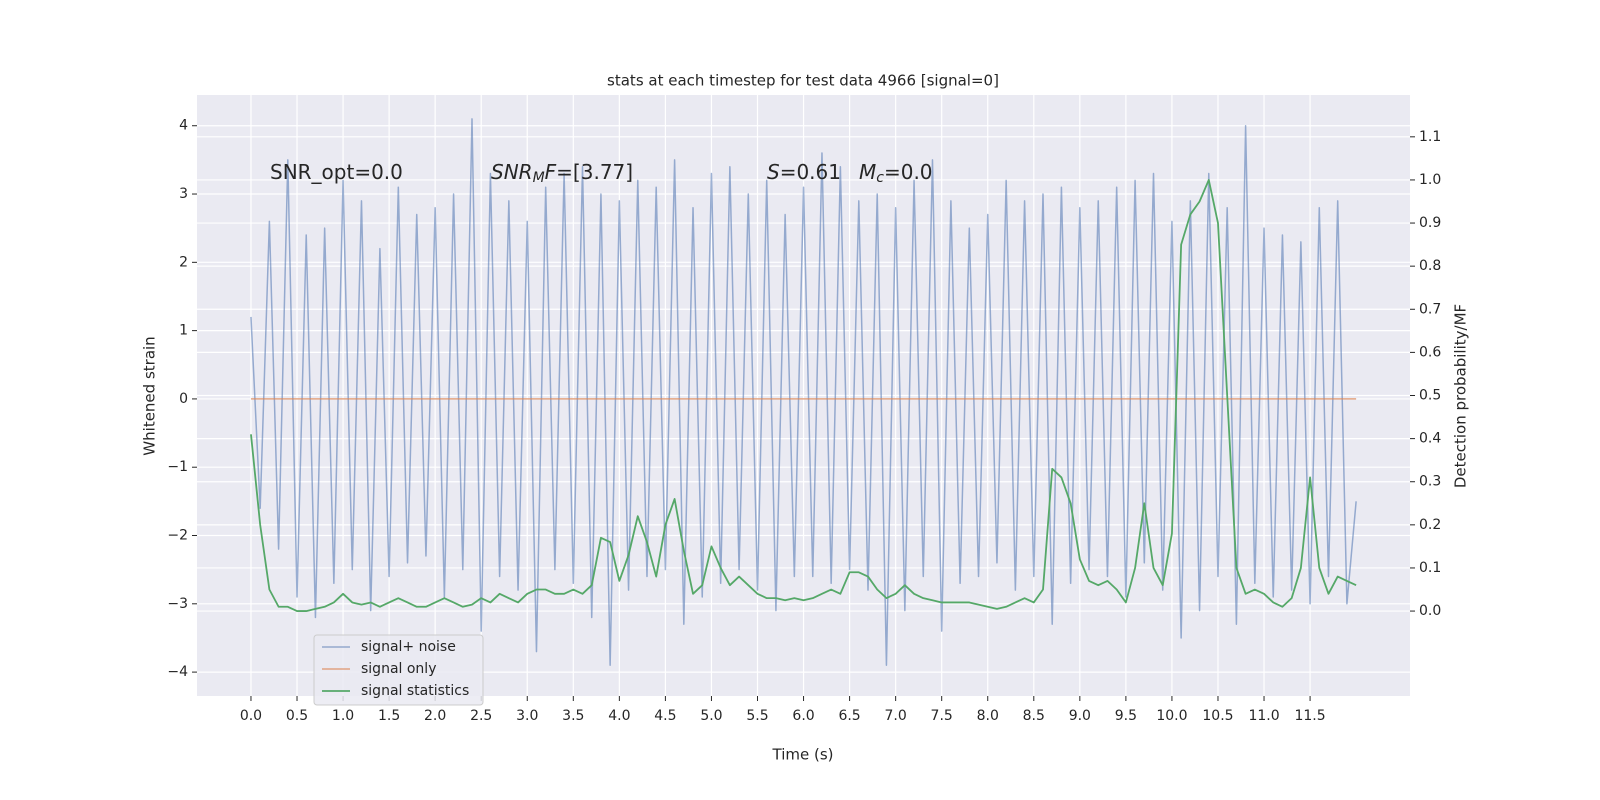  I want to click on y2-tick-label: 0.8, so click(1430, 266).